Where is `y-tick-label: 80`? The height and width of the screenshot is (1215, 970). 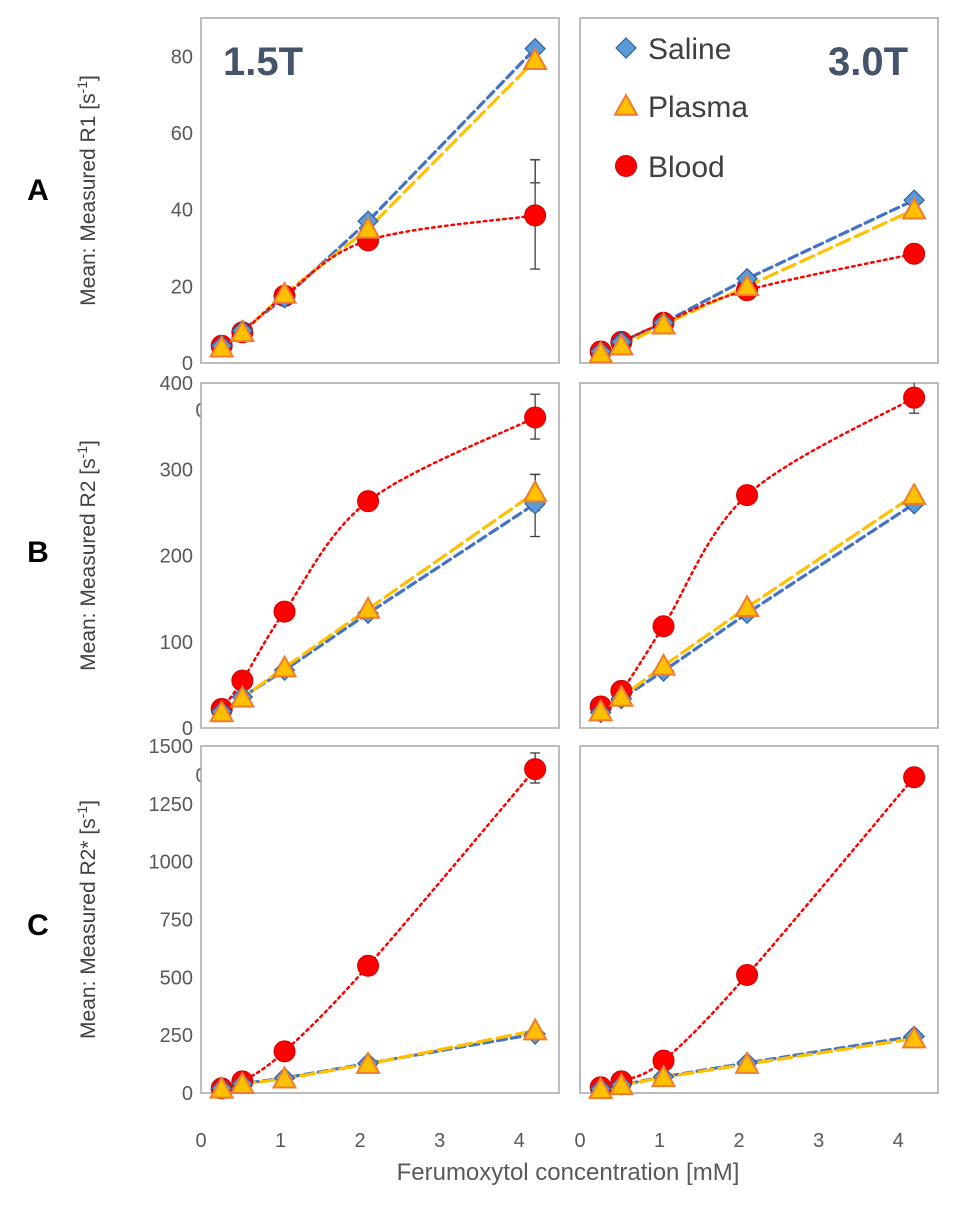 y-tick-label: 80 is located at coordinates (182, 57).